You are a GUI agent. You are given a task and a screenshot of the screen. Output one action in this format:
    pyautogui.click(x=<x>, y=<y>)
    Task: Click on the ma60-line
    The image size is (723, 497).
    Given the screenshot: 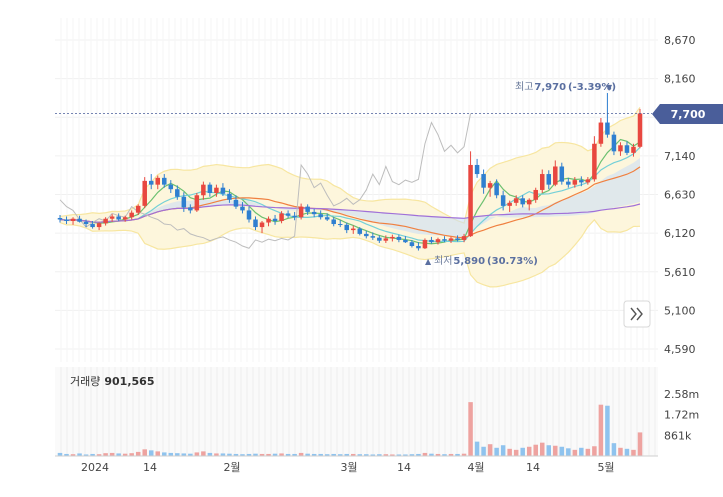 What is the action you would take?
    pyautogui.click(x=350, y=213)
    